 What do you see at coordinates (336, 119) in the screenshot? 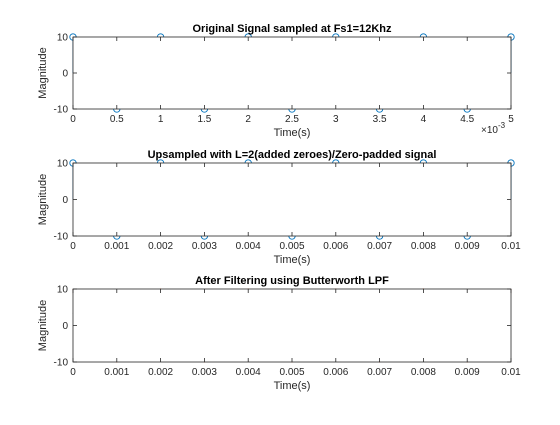
I see `x-tick-label: 3` at bounding box center [336, 119].